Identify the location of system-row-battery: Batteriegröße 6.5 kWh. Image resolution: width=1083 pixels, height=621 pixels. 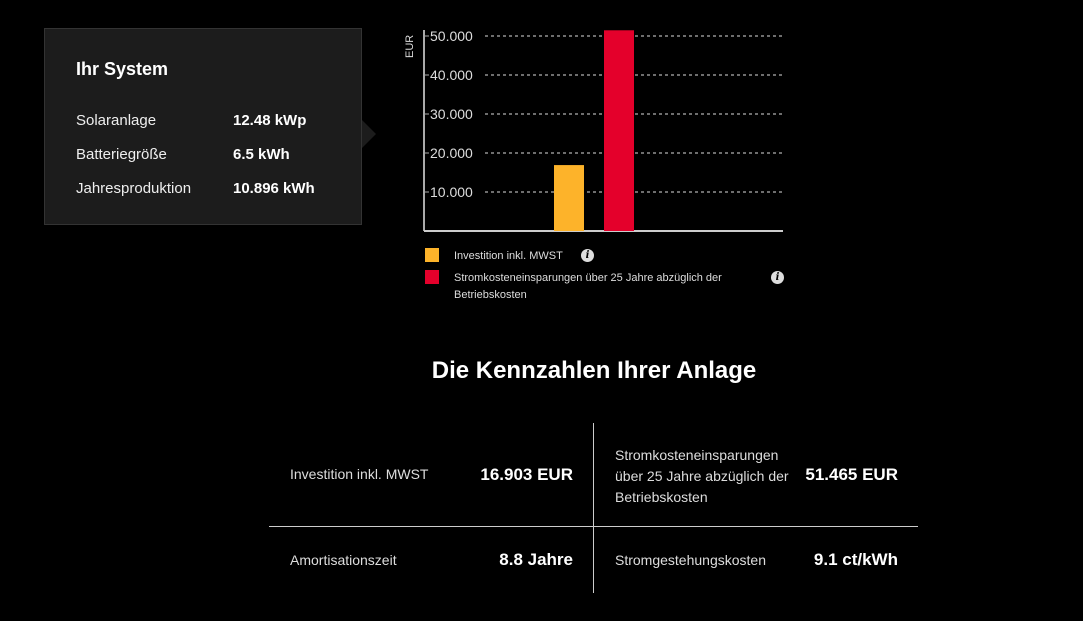
(183, 154).